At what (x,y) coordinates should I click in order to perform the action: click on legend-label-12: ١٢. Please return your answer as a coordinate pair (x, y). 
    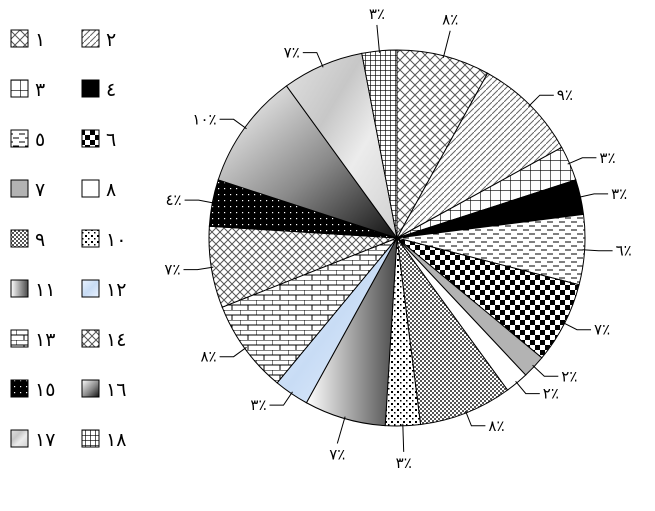
    Looking at the image, I should click on (116, 290).